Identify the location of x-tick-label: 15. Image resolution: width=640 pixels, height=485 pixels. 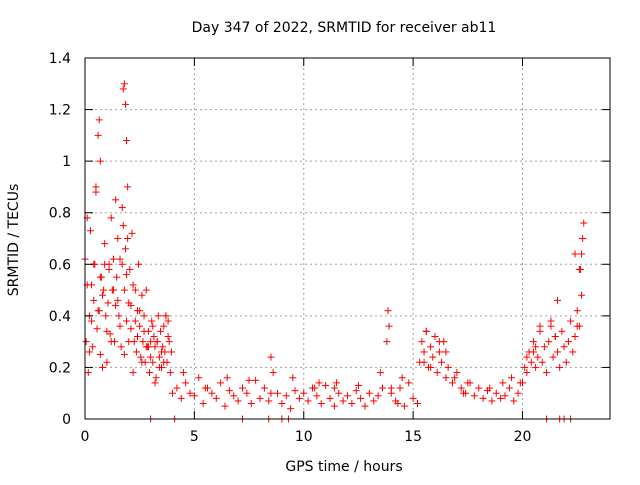
(413, 437).